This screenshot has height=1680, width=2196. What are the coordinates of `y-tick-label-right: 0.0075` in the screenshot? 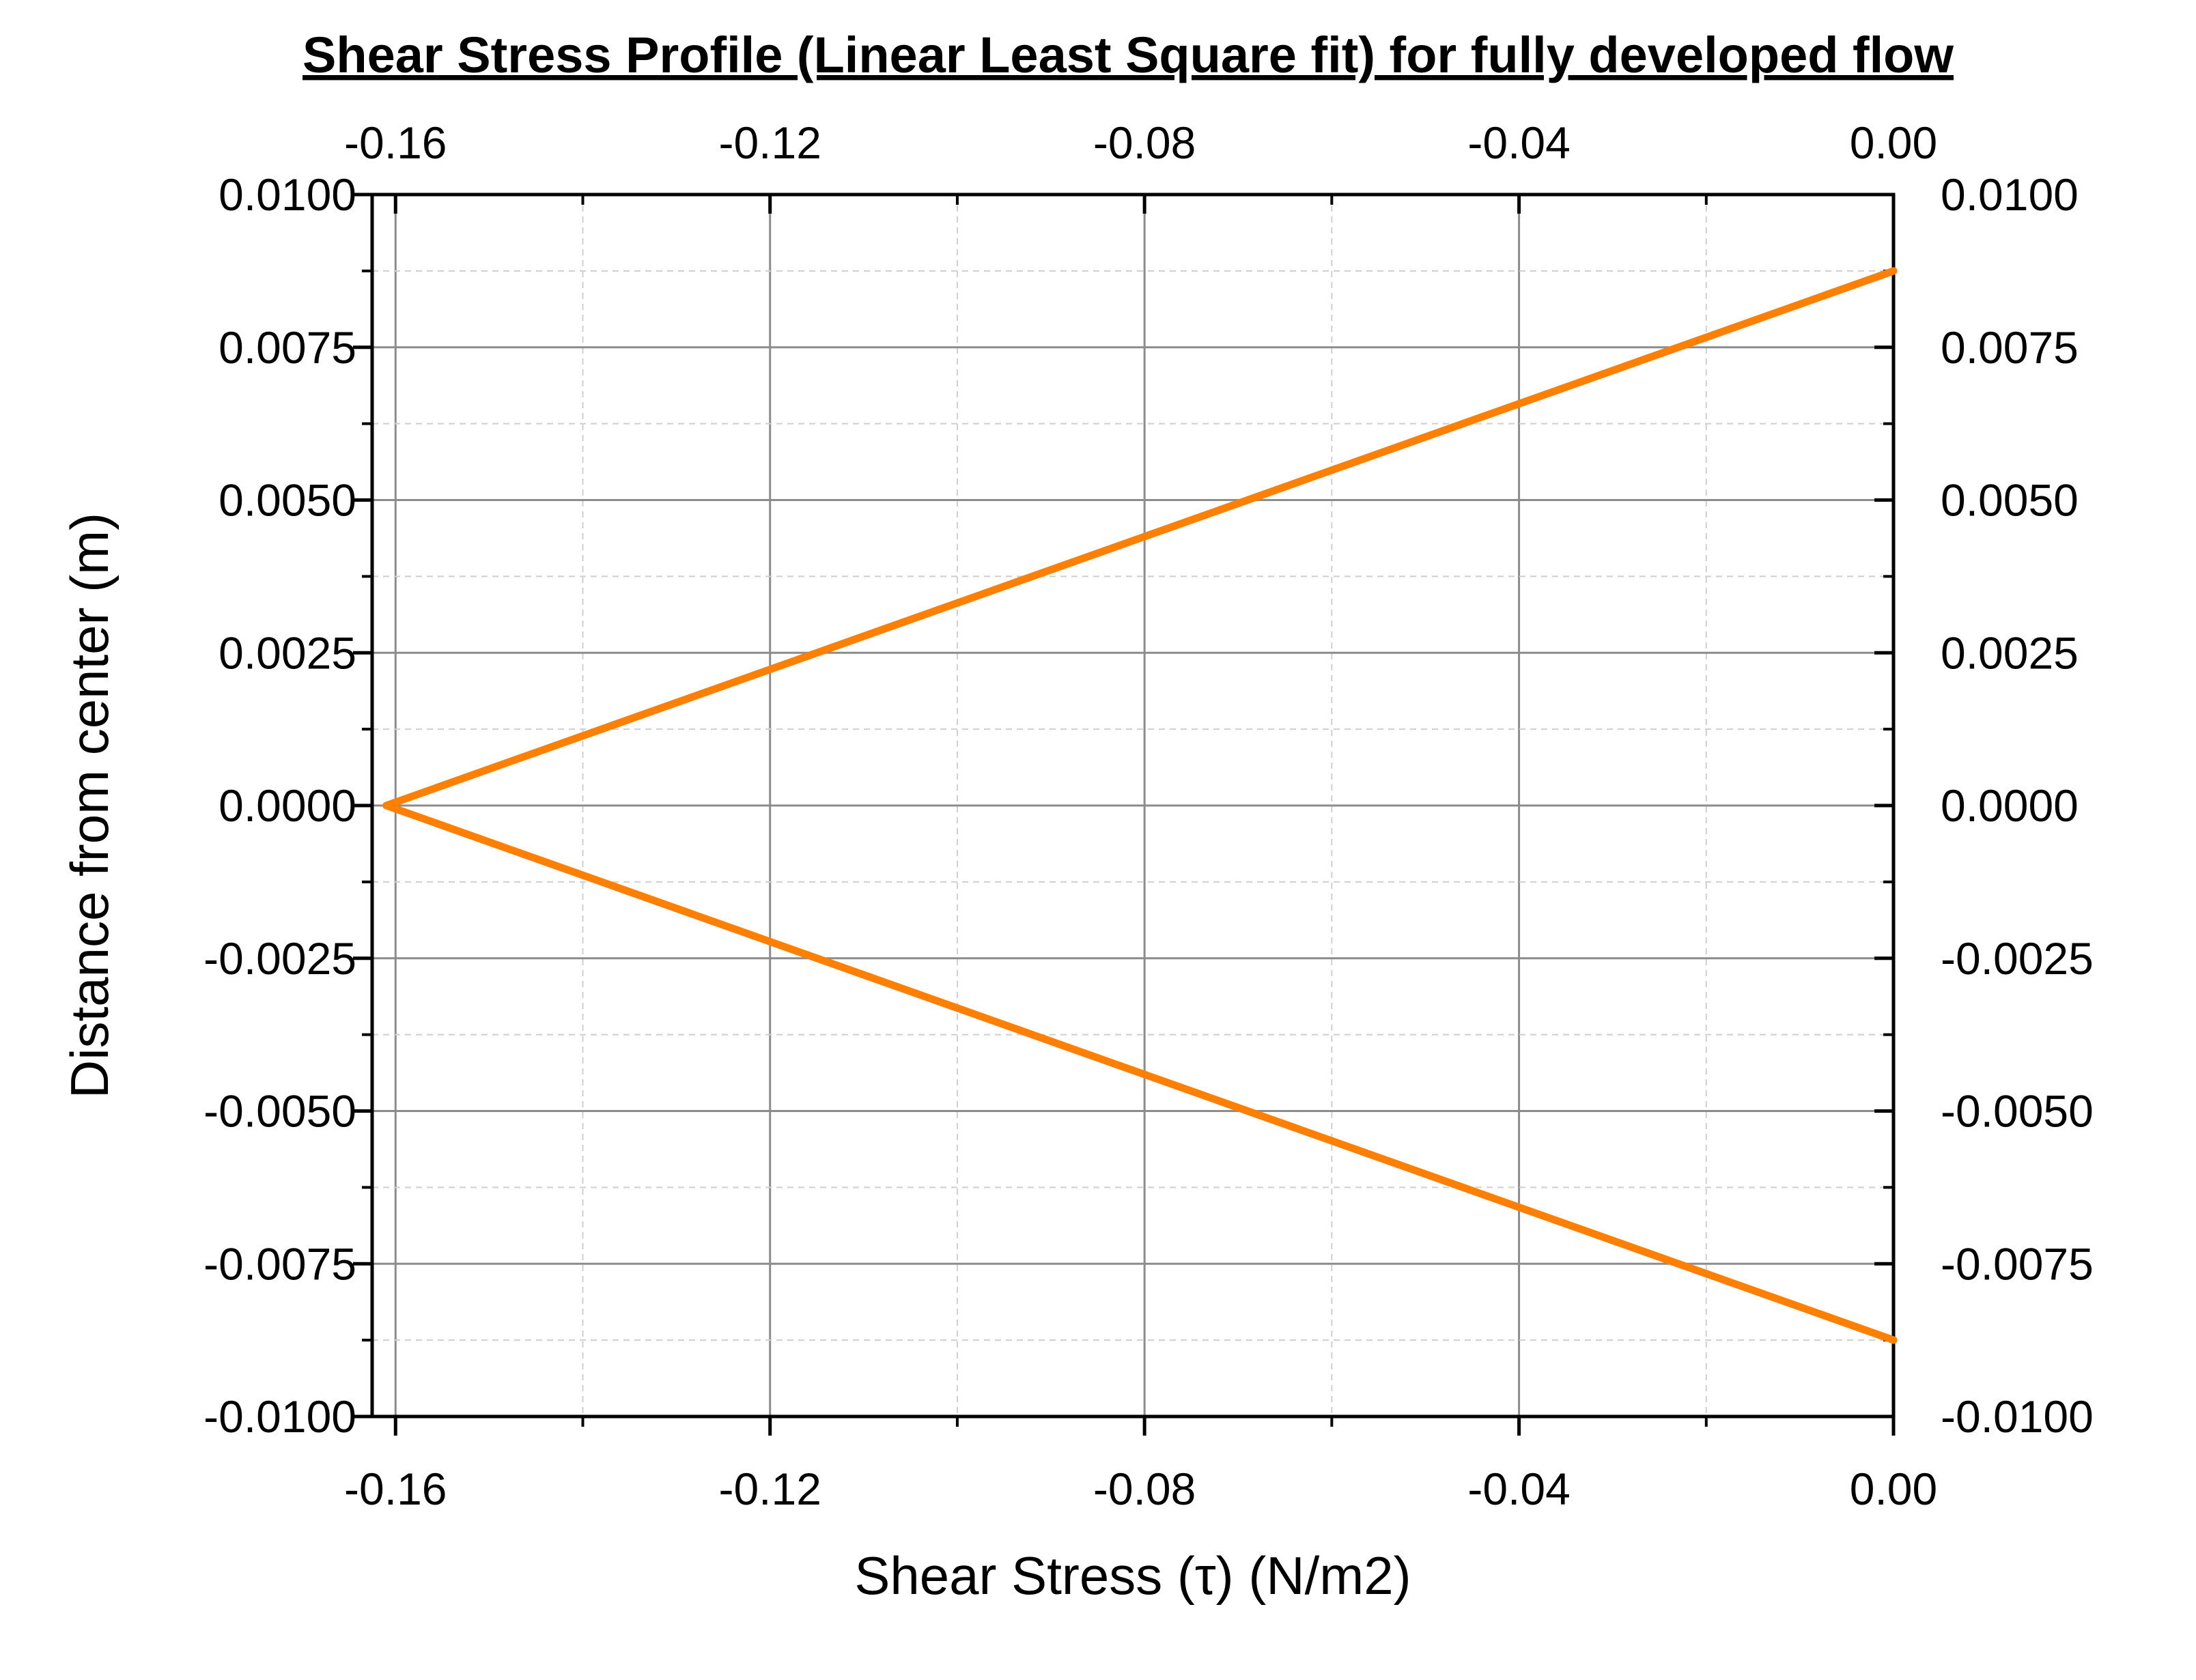 It's located at (2010, 347).